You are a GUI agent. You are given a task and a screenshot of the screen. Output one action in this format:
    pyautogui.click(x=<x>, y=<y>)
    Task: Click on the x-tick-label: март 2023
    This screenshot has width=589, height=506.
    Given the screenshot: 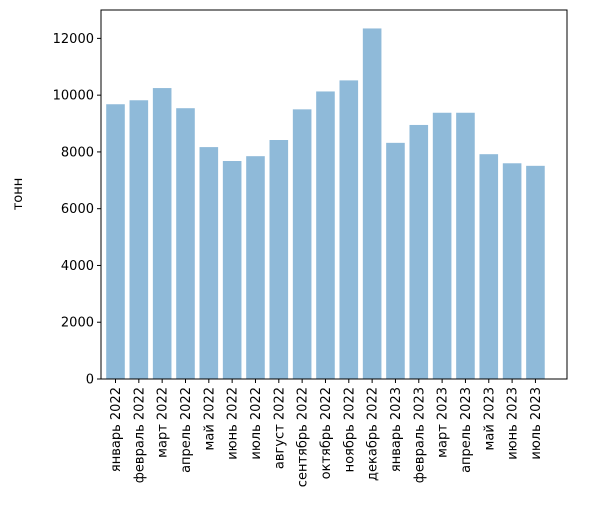 What is the action you would take?
    pyautogui.click(x=443, y=422)
    